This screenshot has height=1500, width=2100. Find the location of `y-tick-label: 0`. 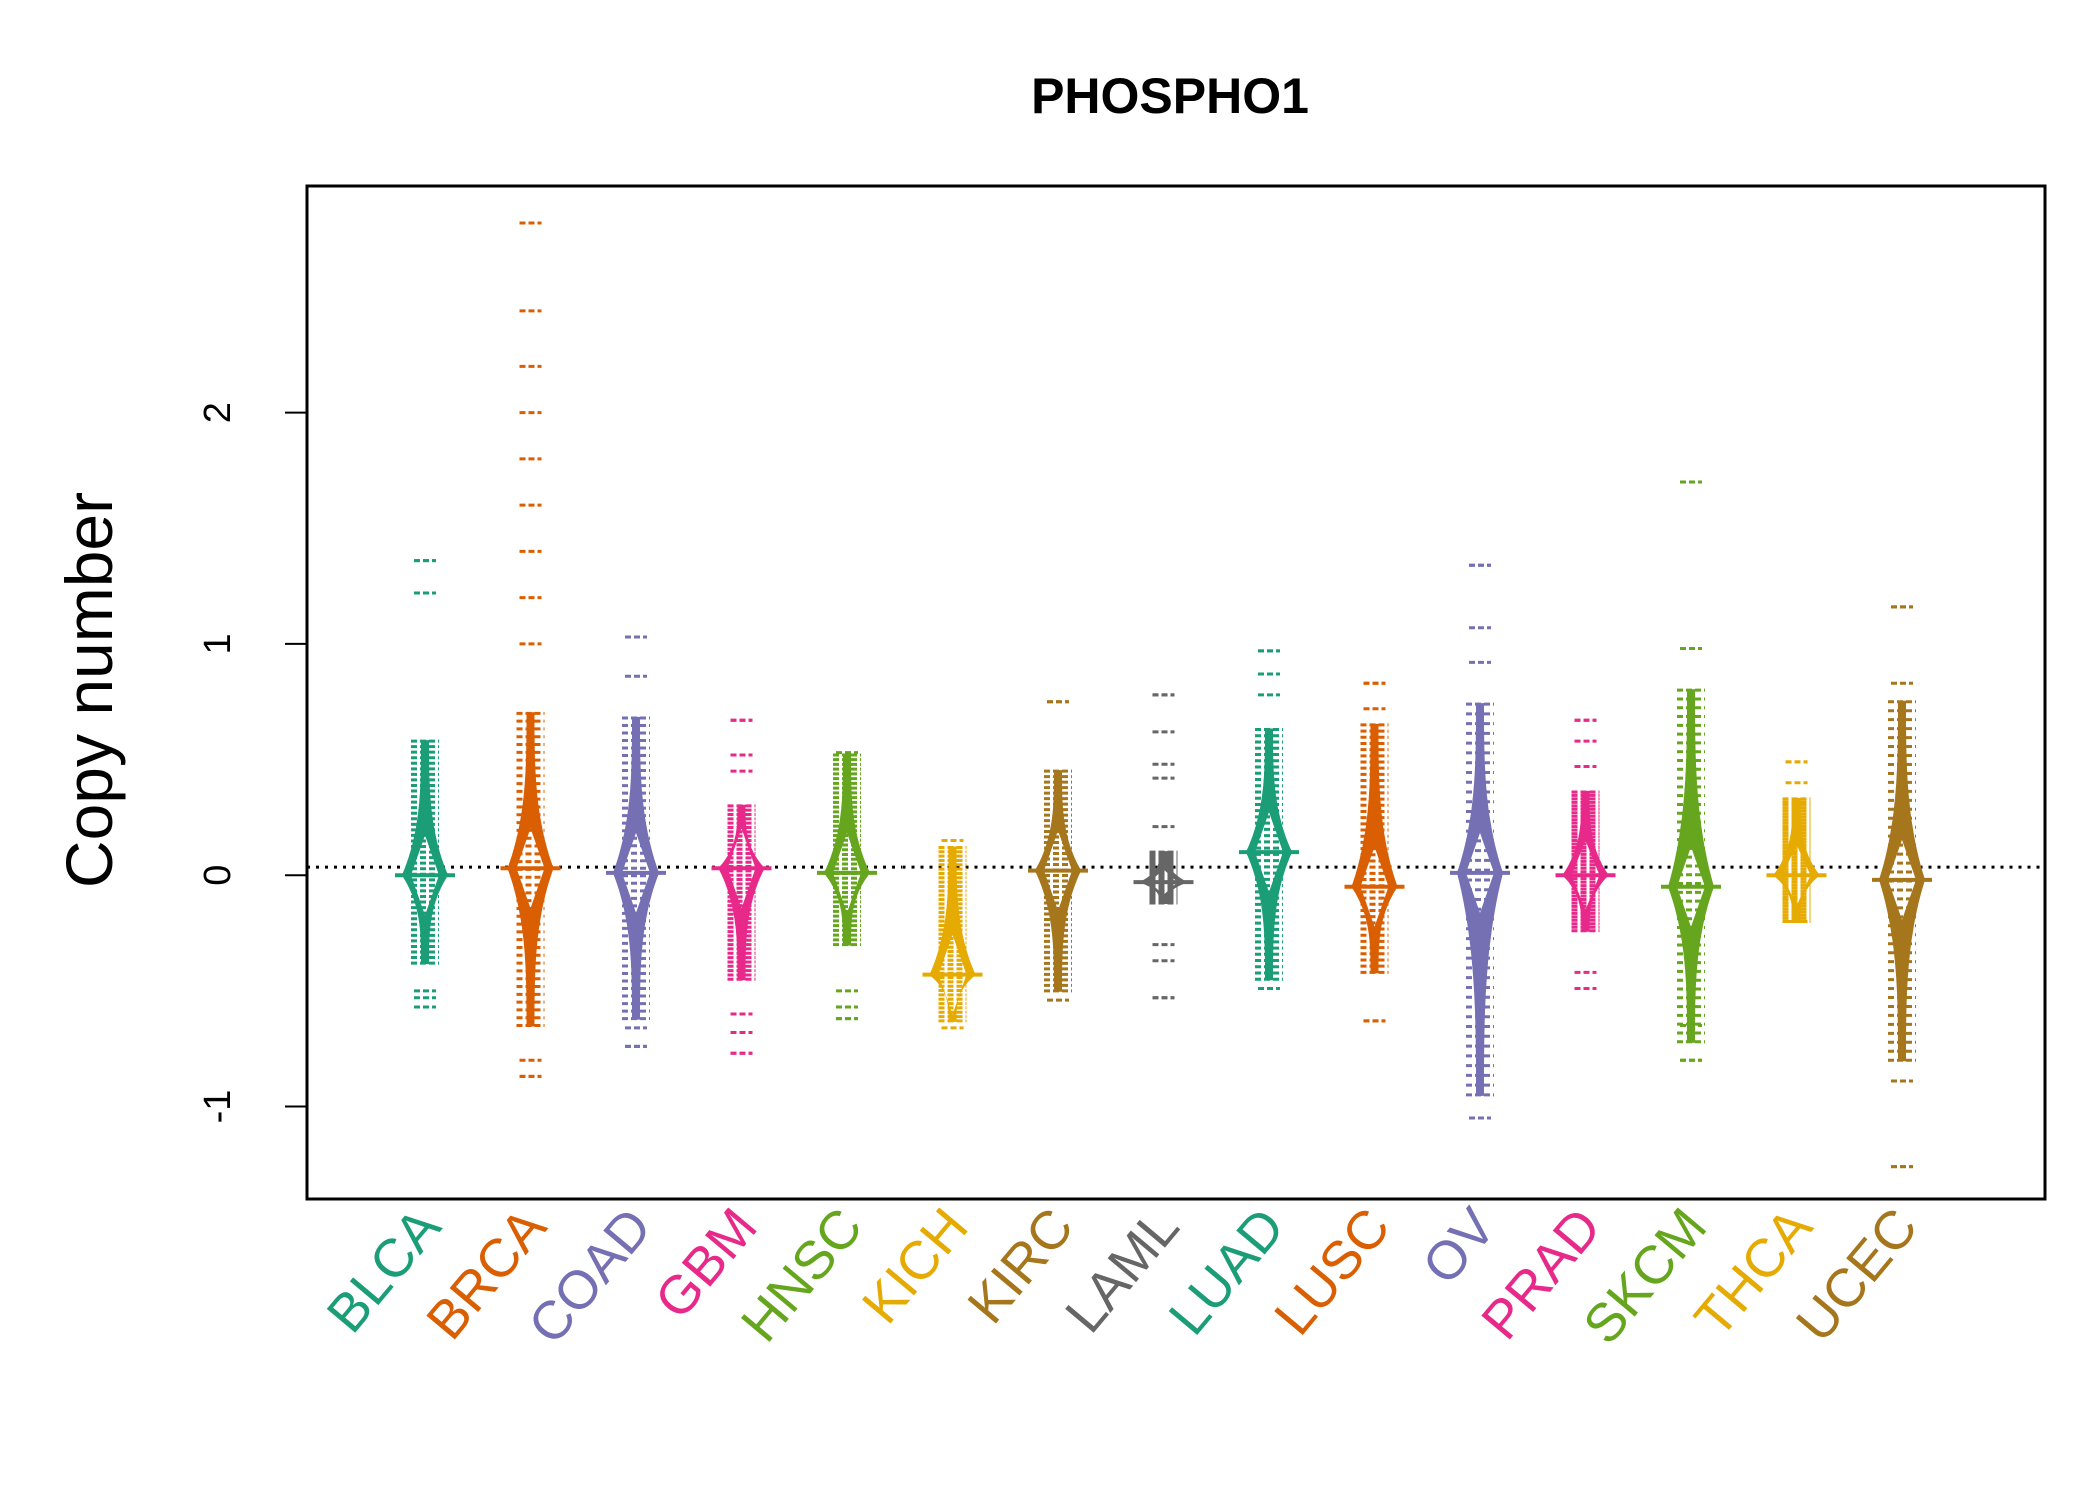

y-tick-label: 0 is located at coordinates (218, 875).